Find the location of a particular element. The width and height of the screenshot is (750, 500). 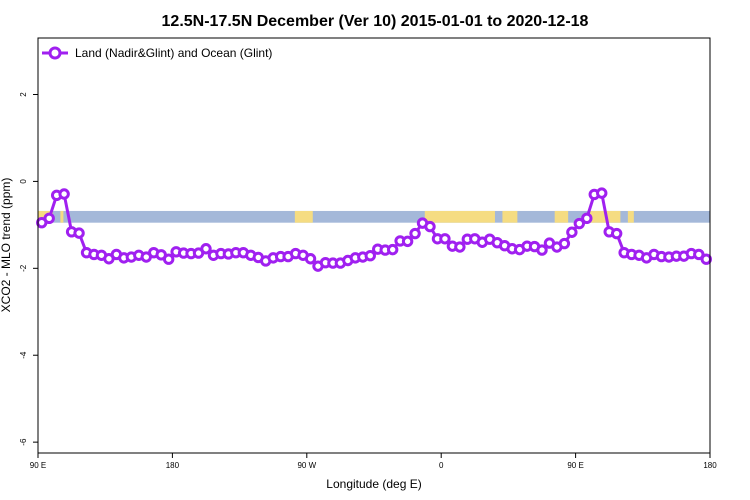

y-axis: 2 0 -2 -4 -6 is located at coordinates (28, 269).